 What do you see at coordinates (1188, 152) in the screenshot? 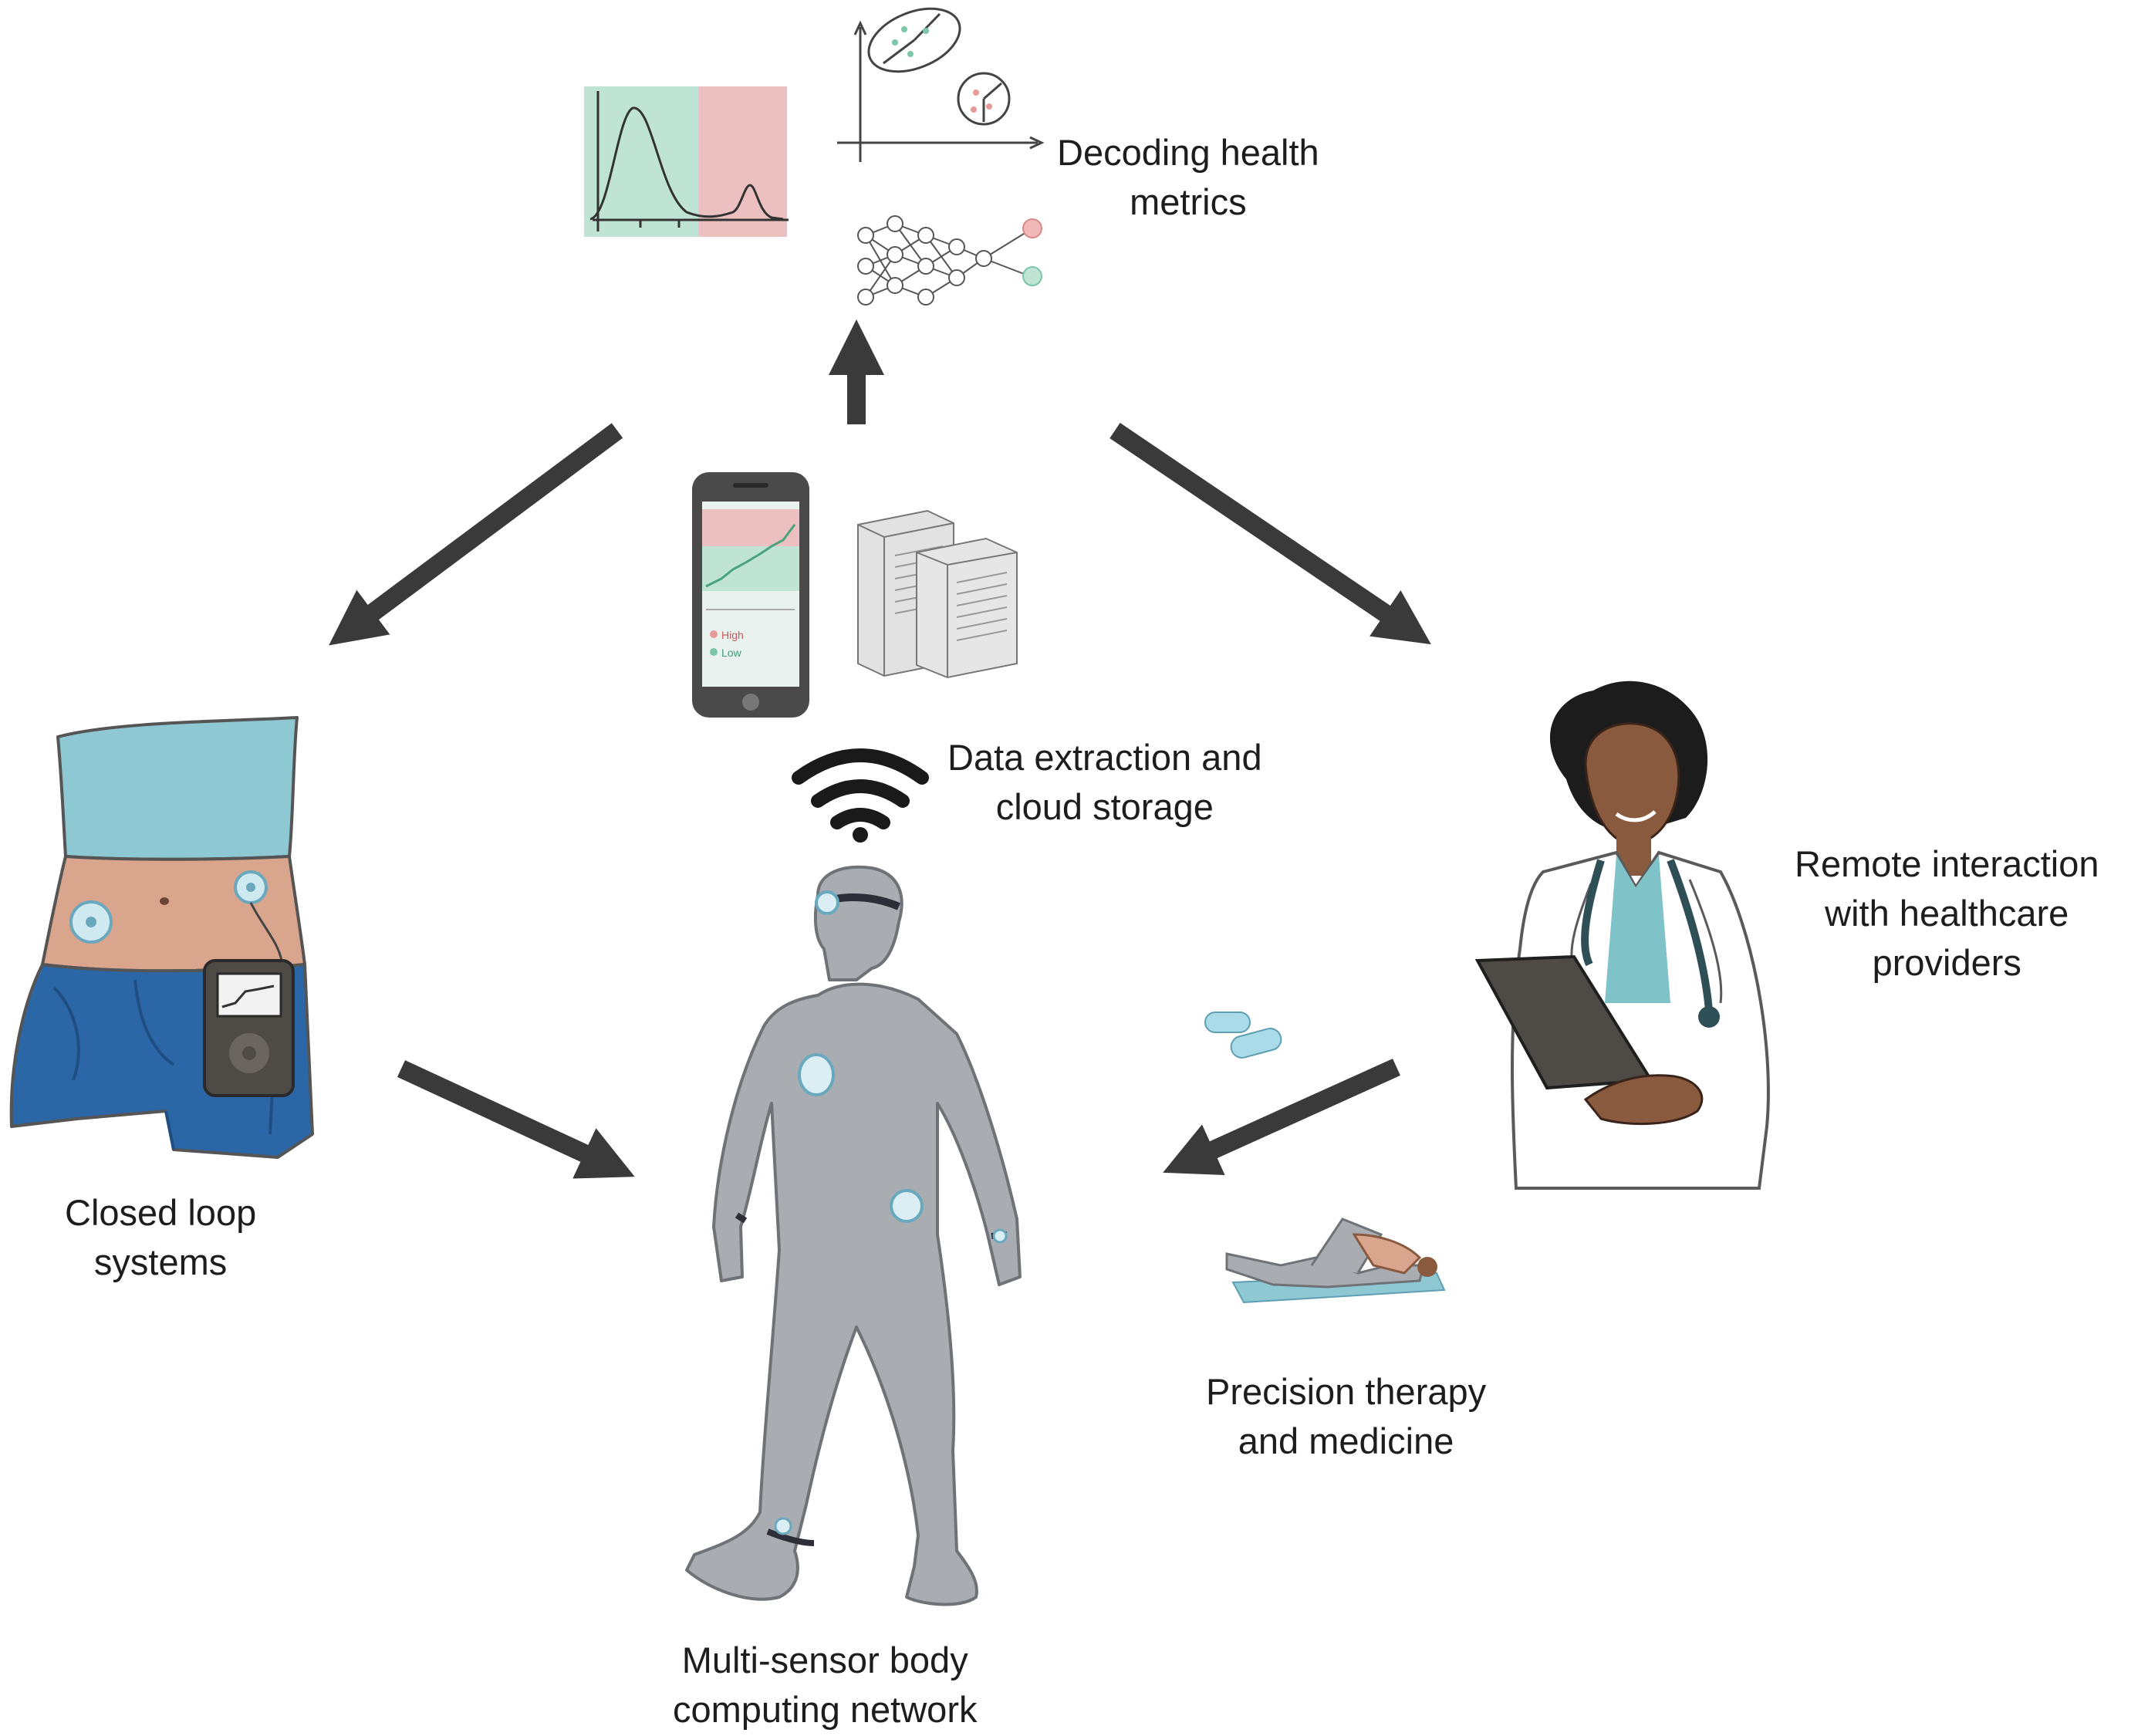
I see `label-decoding-line-1: Decoding health` at bounding box center [1188, 152].